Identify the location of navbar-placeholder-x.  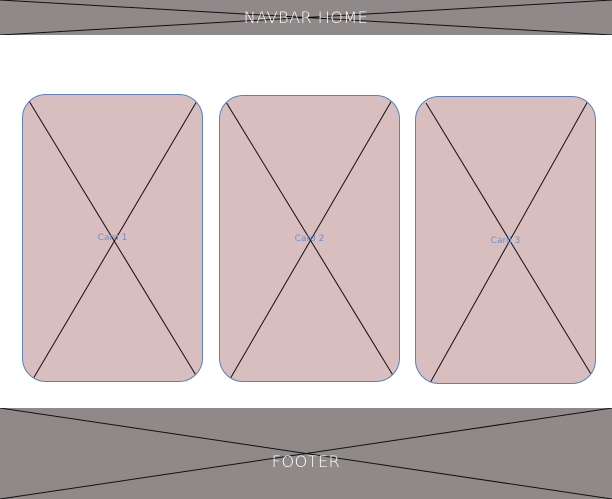
(306, 17).